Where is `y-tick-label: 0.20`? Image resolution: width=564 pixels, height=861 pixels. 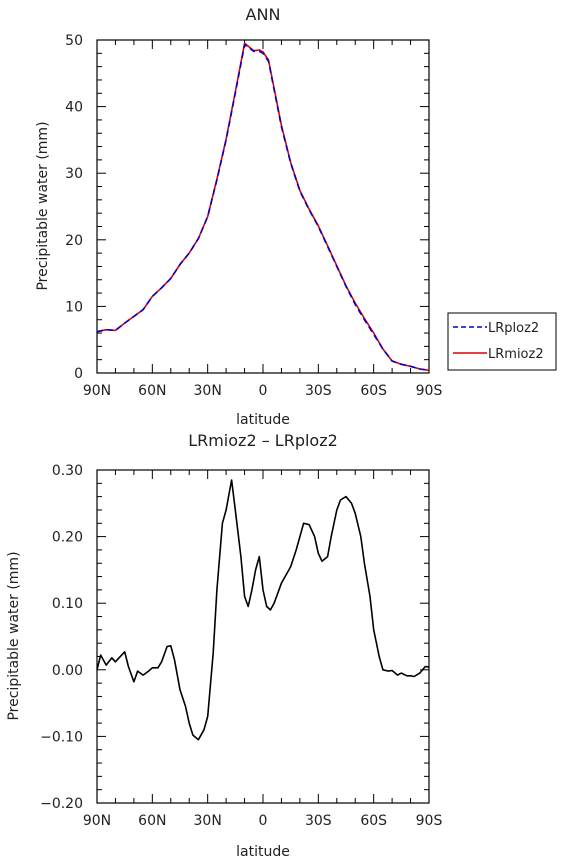 y-tick-label: 0.20 is located at coordinates (67, 538).